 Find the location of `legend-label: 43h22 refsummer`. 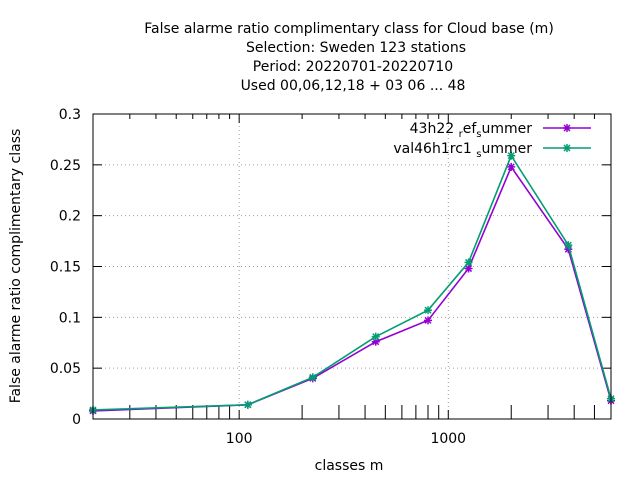

legend-label: 43h22 refsummer is located at coordinates (471, 130).